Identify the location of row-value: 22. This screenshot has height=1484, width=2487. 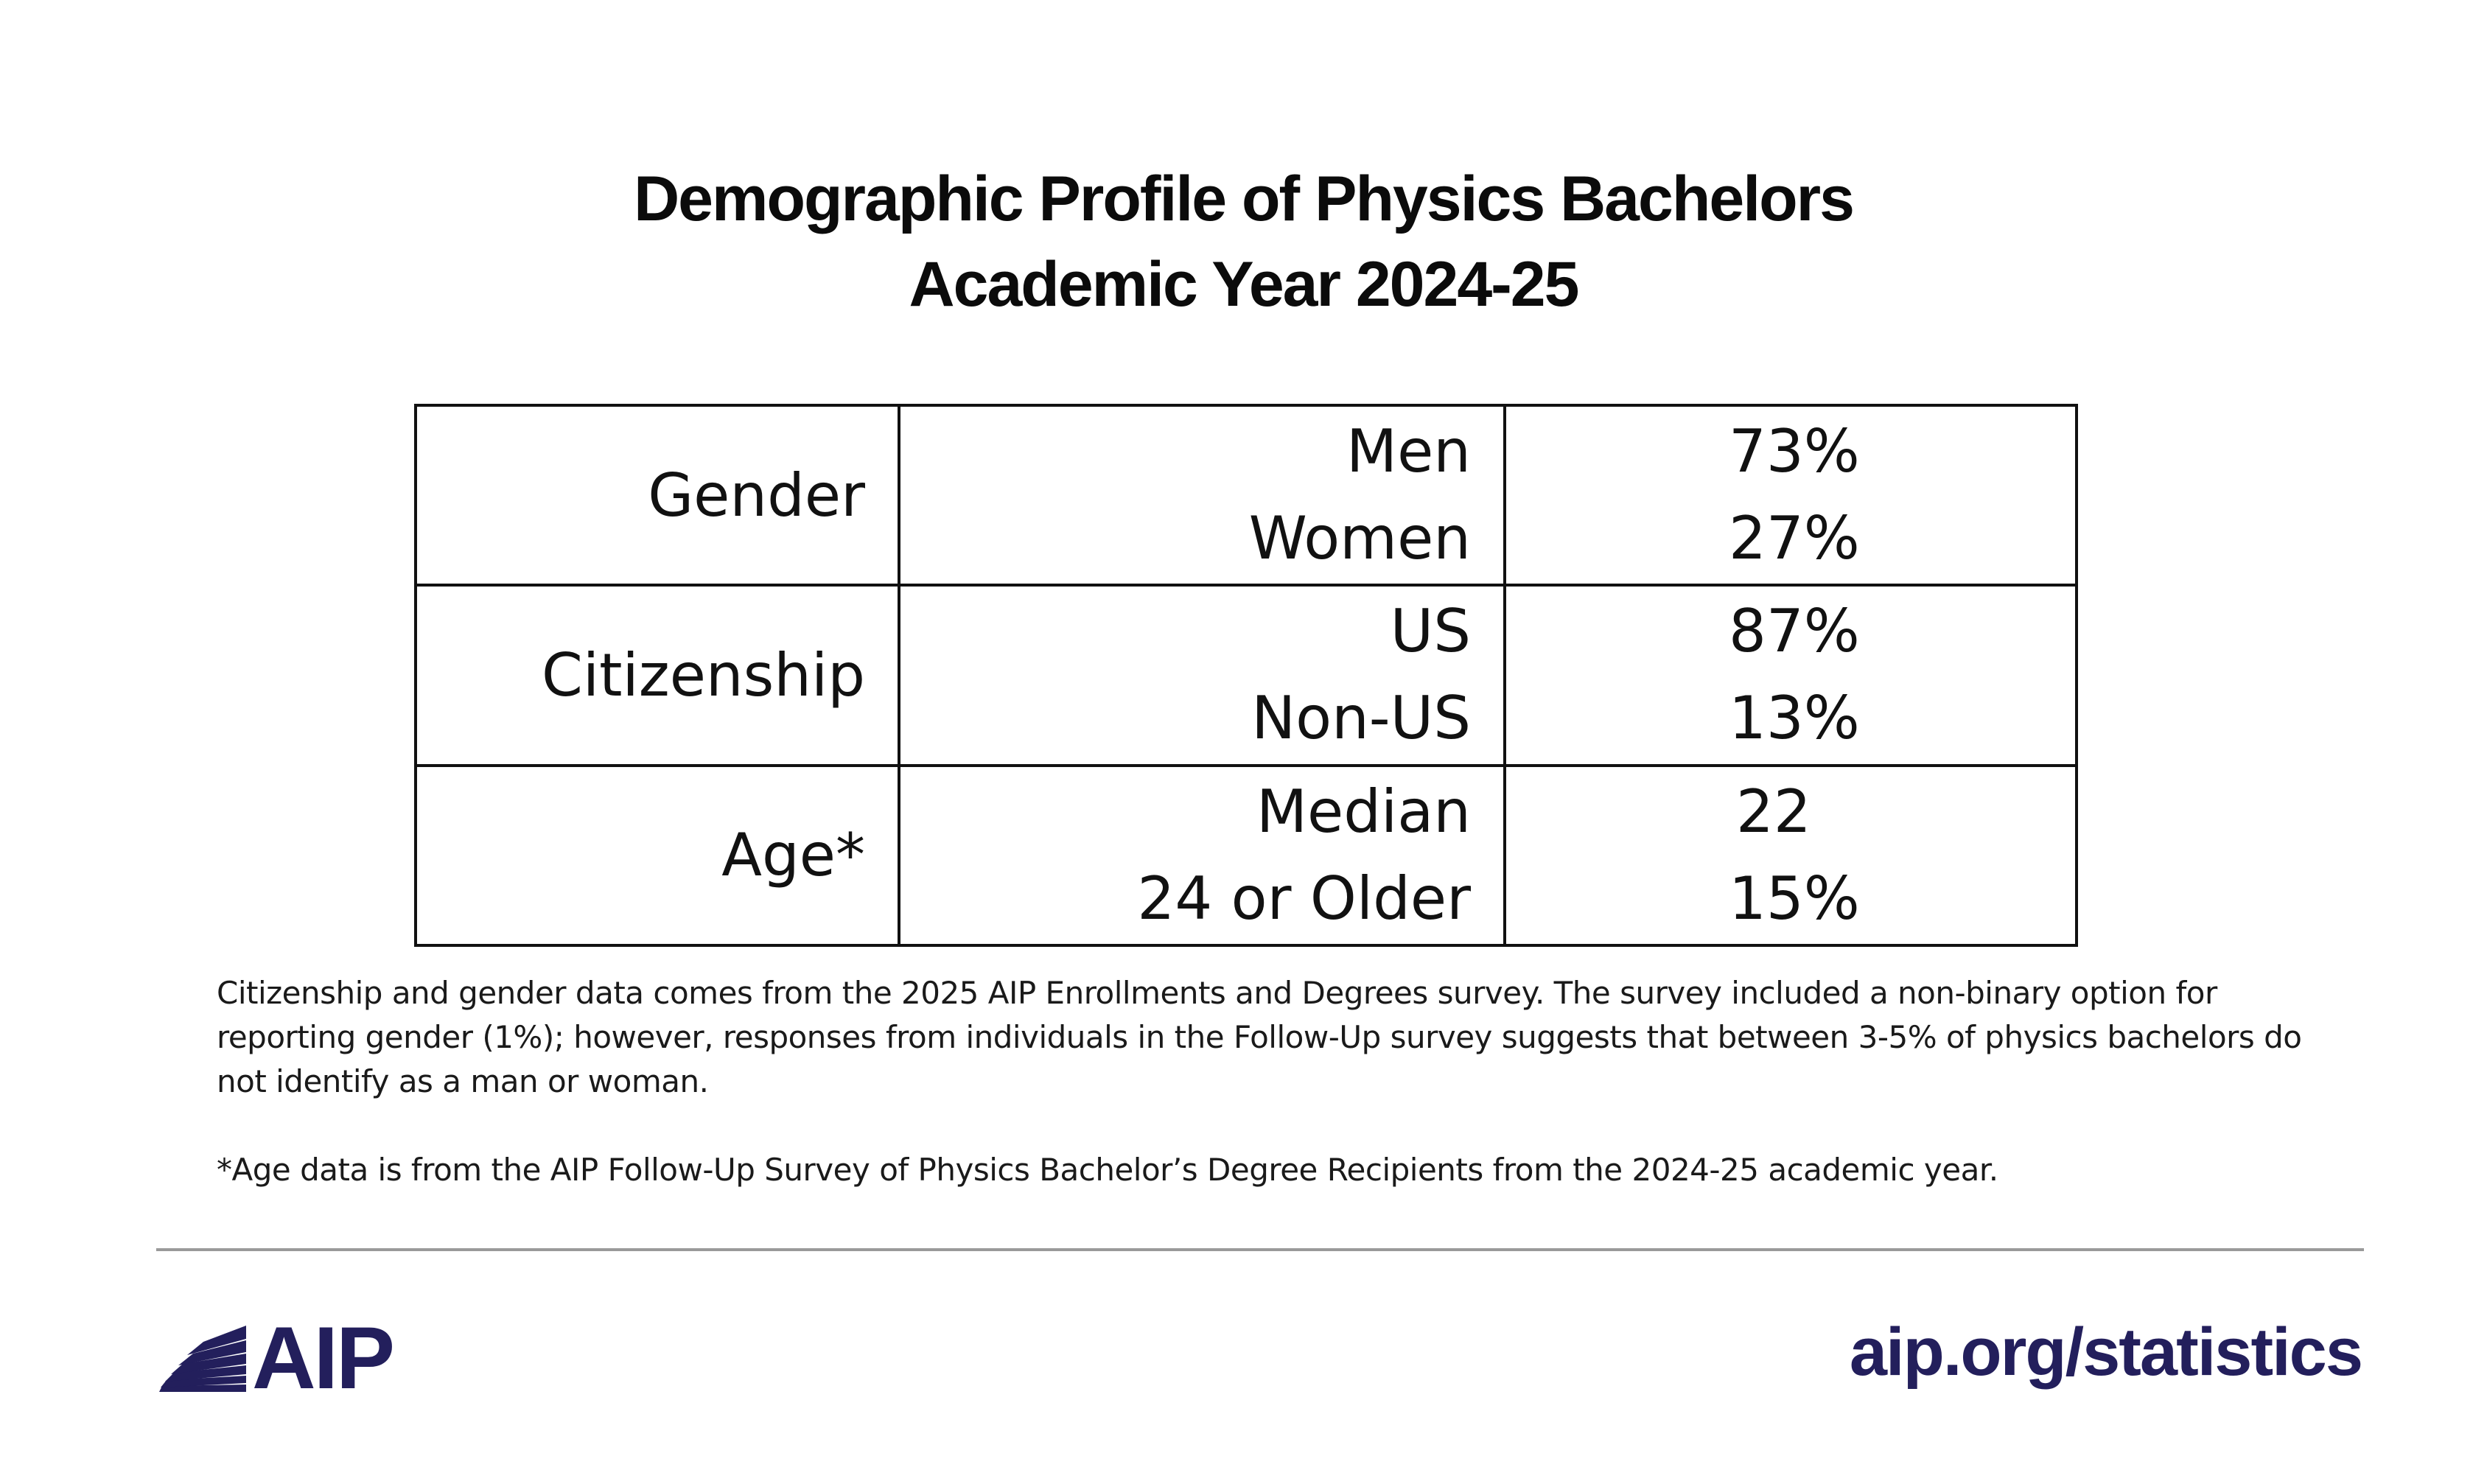
(1773, 811).